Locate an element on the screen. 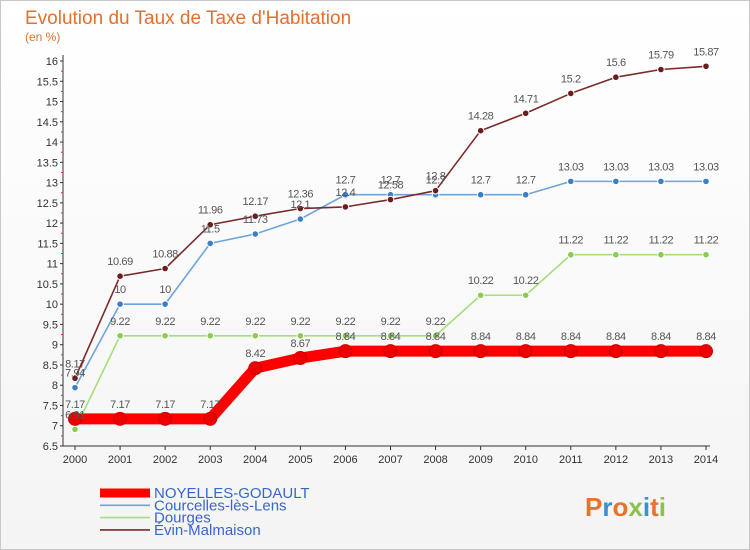  x-tick-label: 2003 is located at coordinates (210, 460).